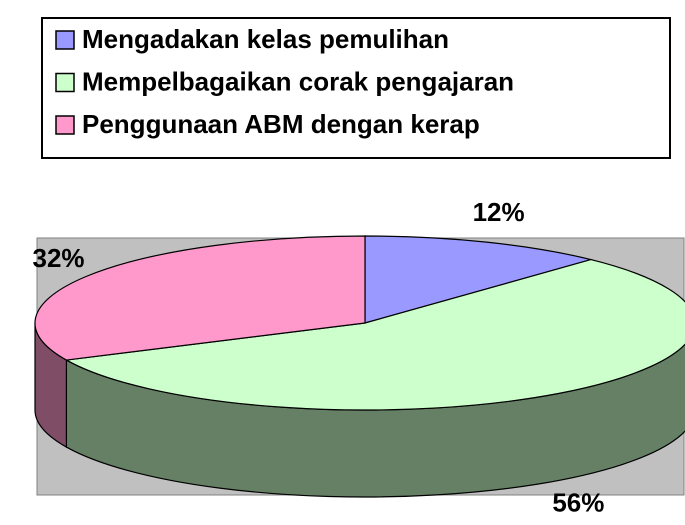 The height and width of the screenshot is (525, 685). I want to click on data-label: 56%, so click(578, 503).